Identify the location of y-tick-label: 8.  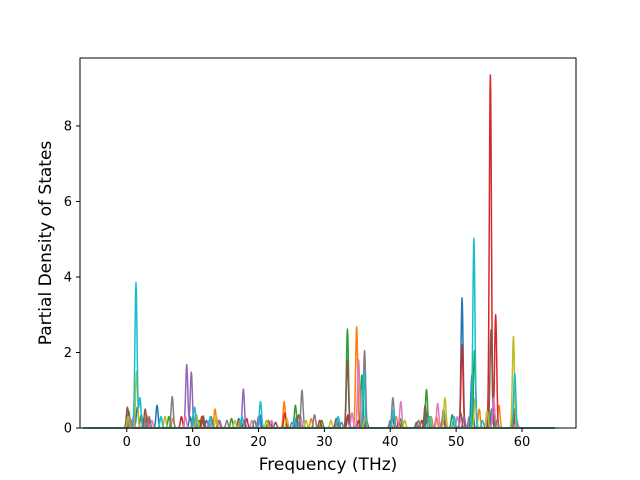
(68, 126).